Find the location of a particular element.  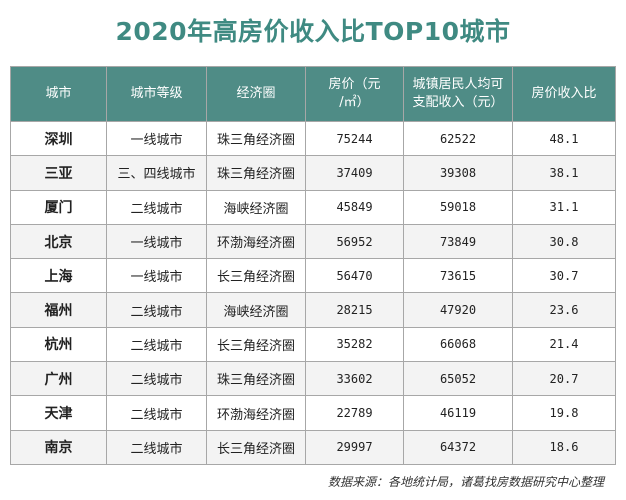

table-cell: 30.7 is located at coordinates (564, 276).